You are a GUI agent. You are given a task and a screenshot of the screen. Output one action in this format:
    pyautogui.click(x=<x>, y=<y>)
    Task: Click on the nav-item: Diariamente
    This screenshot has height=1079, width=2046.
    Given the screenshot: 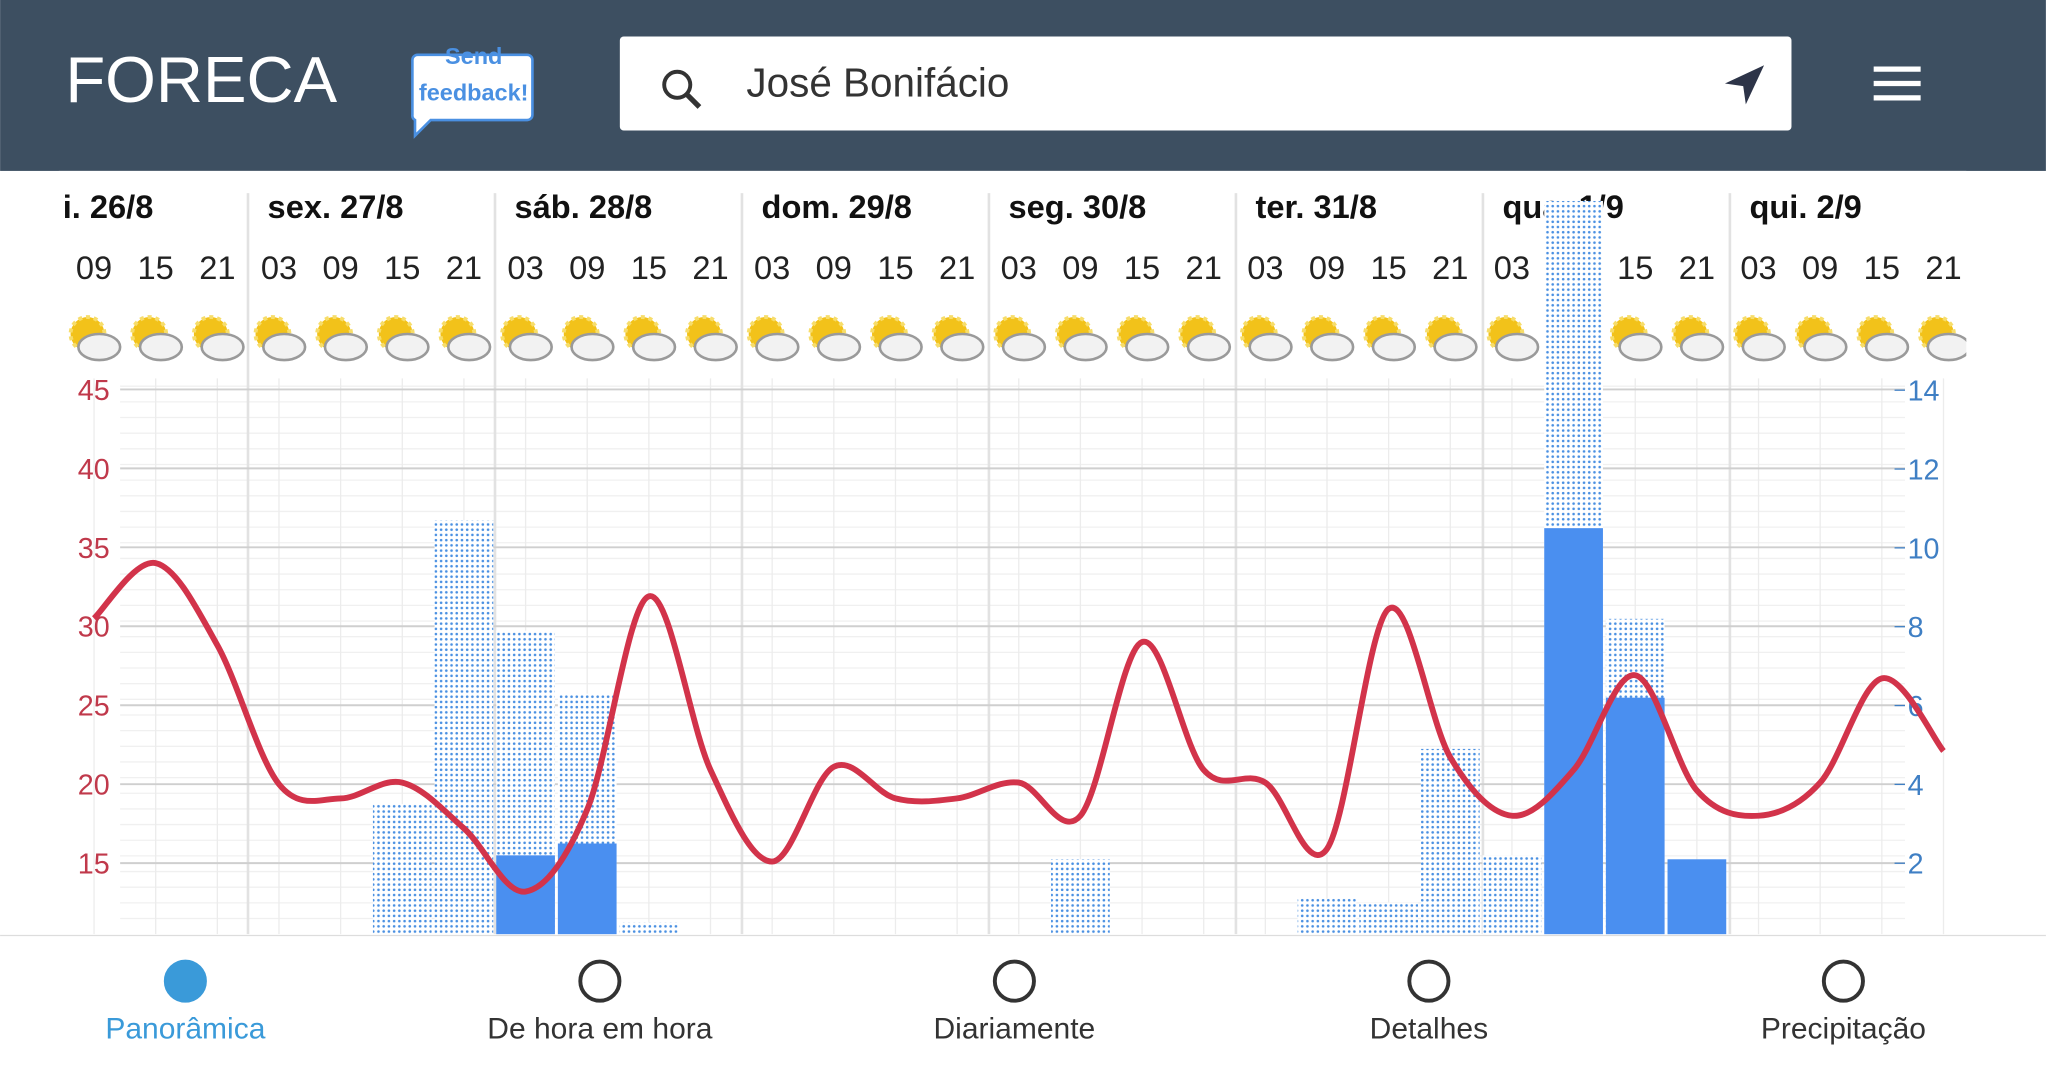 What is the action you would take?
    pyautogui.click(x=1015, y=1002)
    